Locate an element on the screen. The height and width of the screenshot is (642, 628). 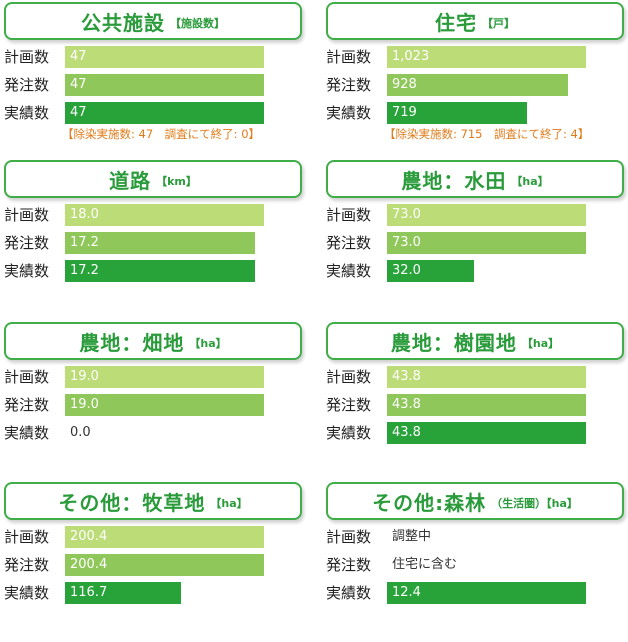
panel-title: 農地：畑地 is located at coordinates (132, 342).